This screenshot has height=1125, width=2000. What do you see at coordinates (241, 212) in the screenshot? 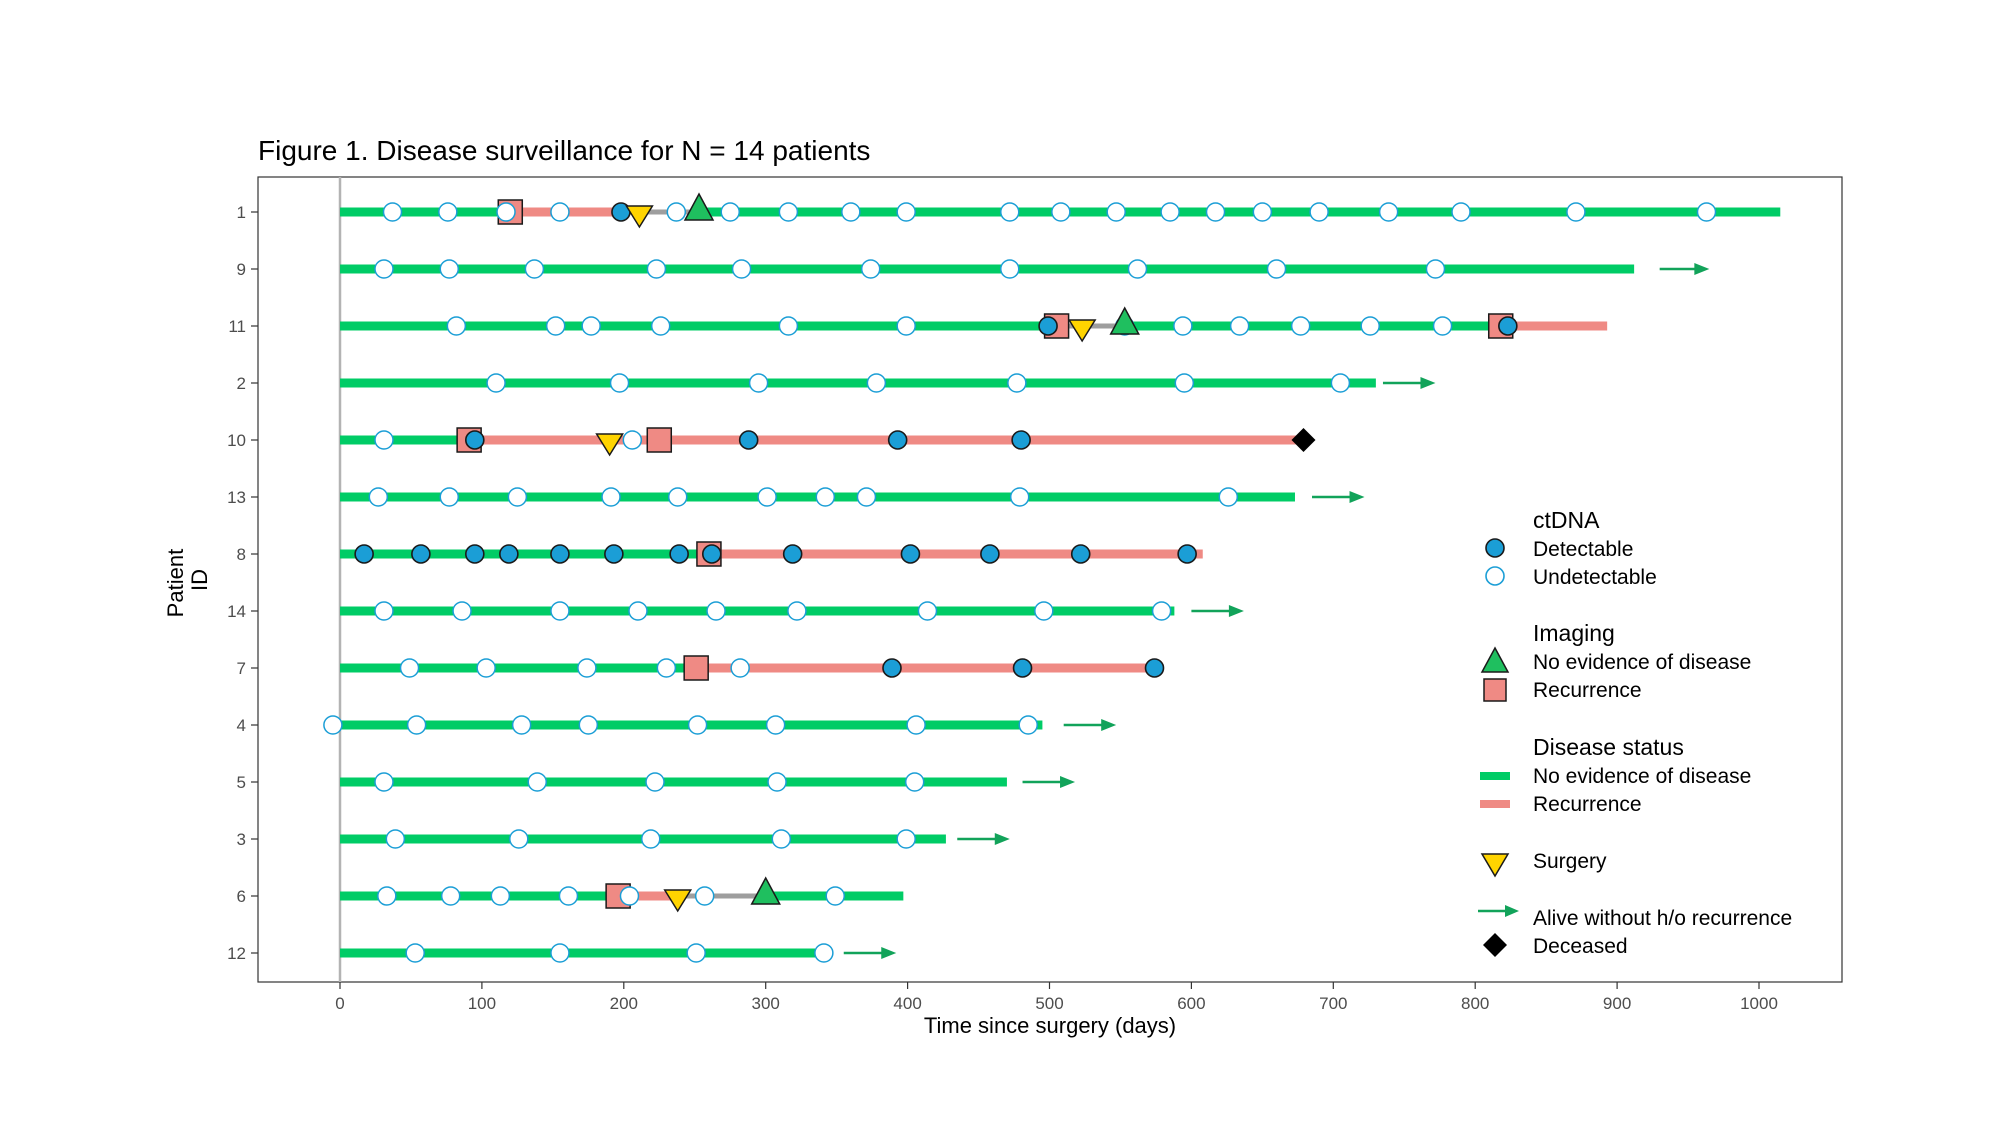
I see `y-tick-label: 1` at bounding box center [241, 212].